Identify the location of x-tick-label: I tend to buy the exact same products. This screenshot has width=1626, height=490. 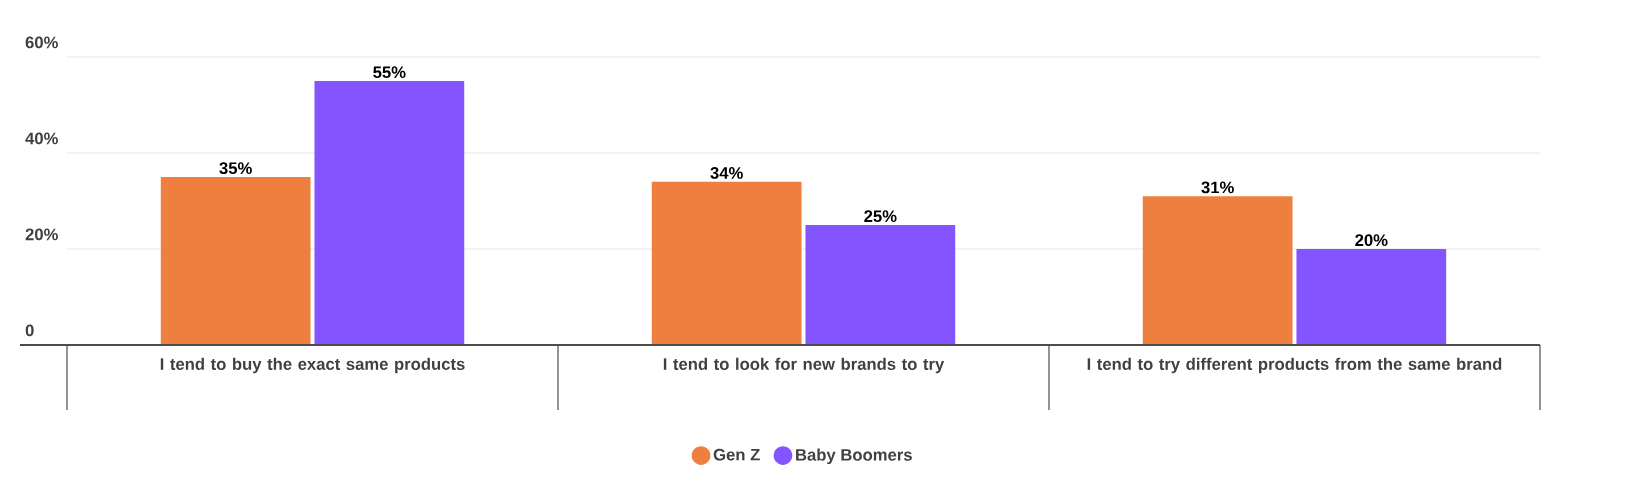
(312, 365).